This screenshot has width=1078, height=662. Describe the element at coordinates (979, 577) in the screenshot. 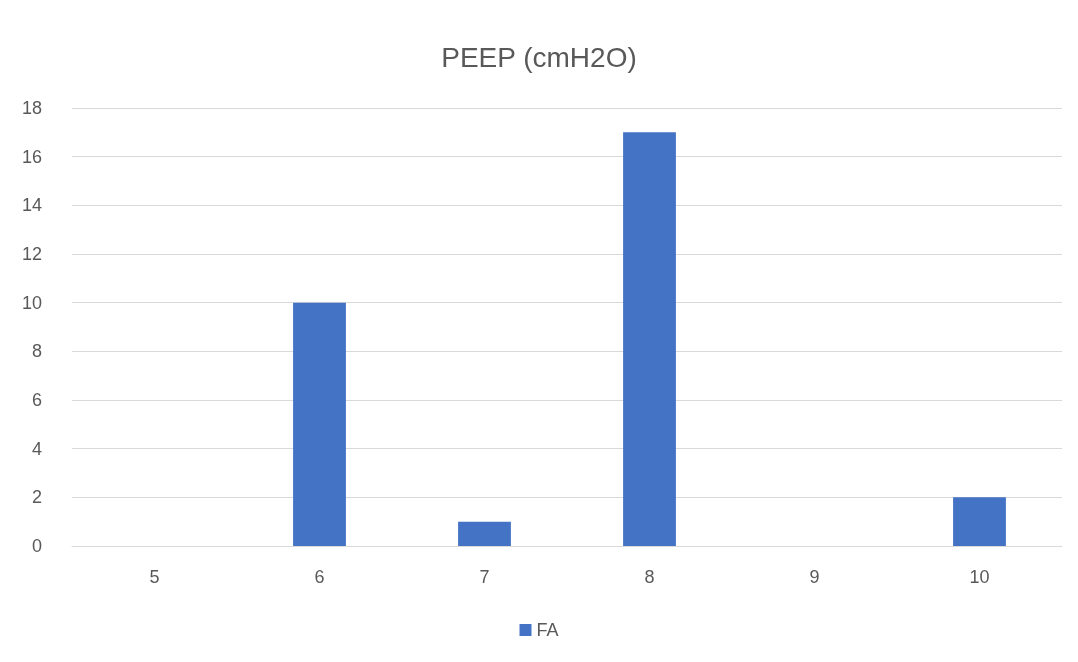

I see `x-tick-label: 10` at that location.